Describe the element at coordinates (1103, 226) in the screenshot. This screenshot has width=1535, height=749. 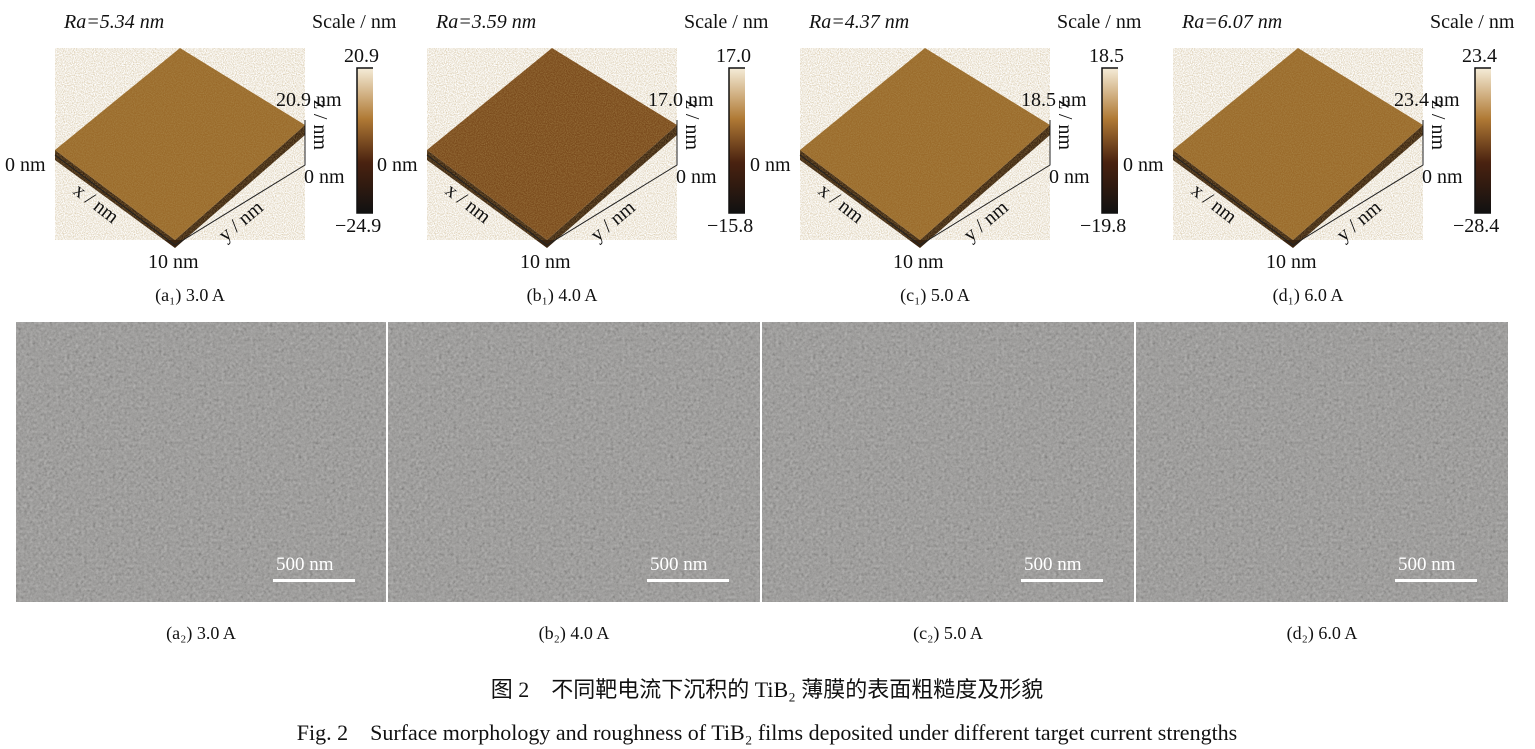
I see `colorbar-min-label: −19.8` at that location.